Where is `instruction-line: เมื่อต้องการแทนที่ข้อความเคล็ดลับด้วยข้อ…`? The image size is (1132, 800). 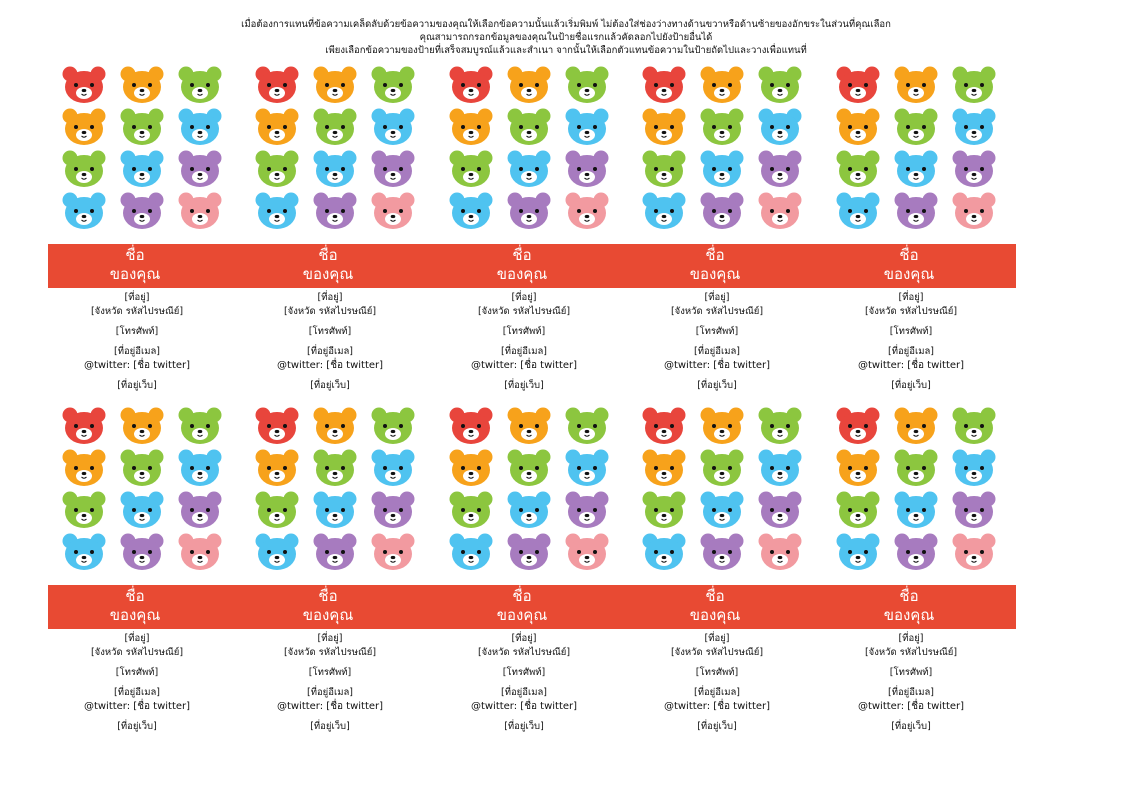 instruction-line: เมื่อต้องการแทนที่ข้อความเคล็ดลับด้วยข้อ… is located at coordinates (566, 24).